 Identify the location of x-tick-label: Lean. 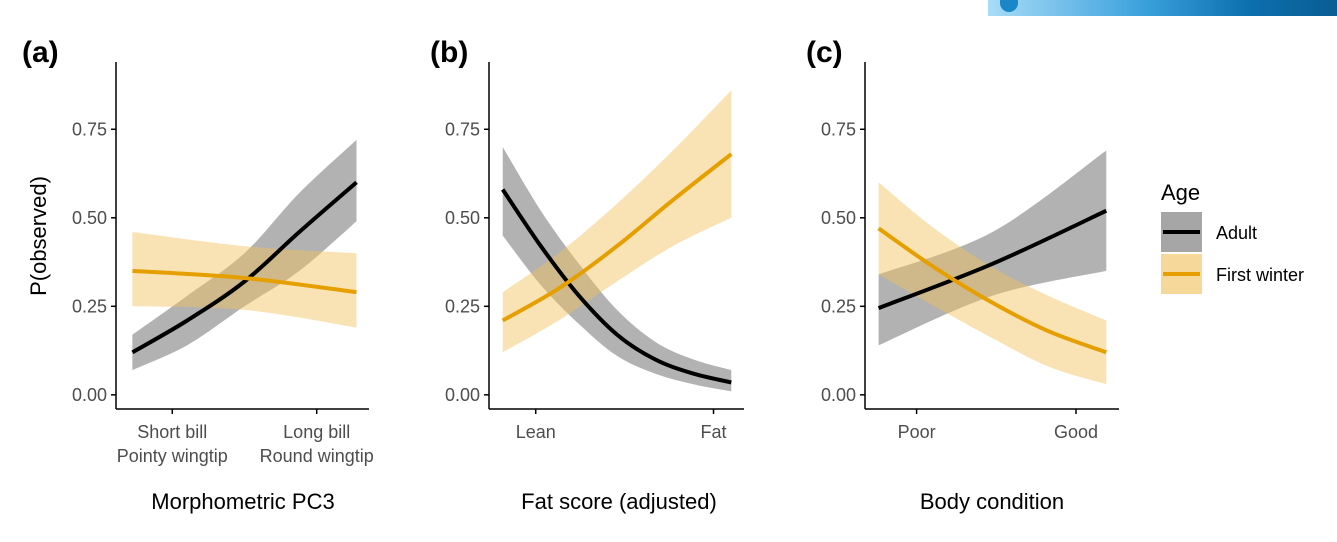
(536, 432).